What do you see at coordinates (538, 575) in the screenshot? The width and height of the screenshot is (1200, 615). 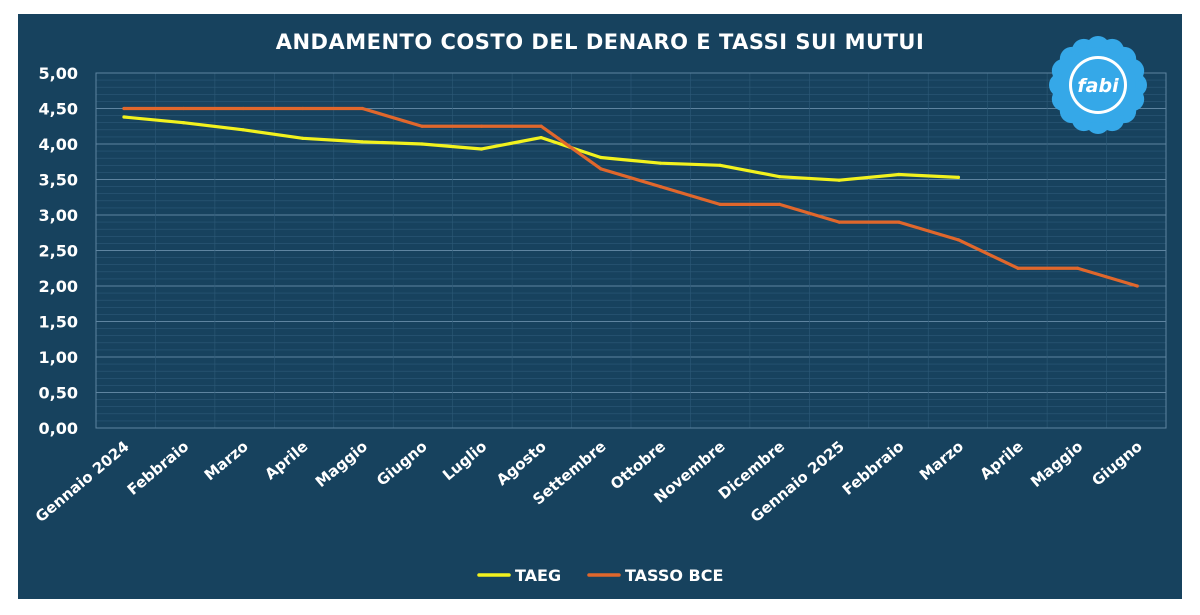 I see `legend-label: TAEG` at bounding box center [538, 575].